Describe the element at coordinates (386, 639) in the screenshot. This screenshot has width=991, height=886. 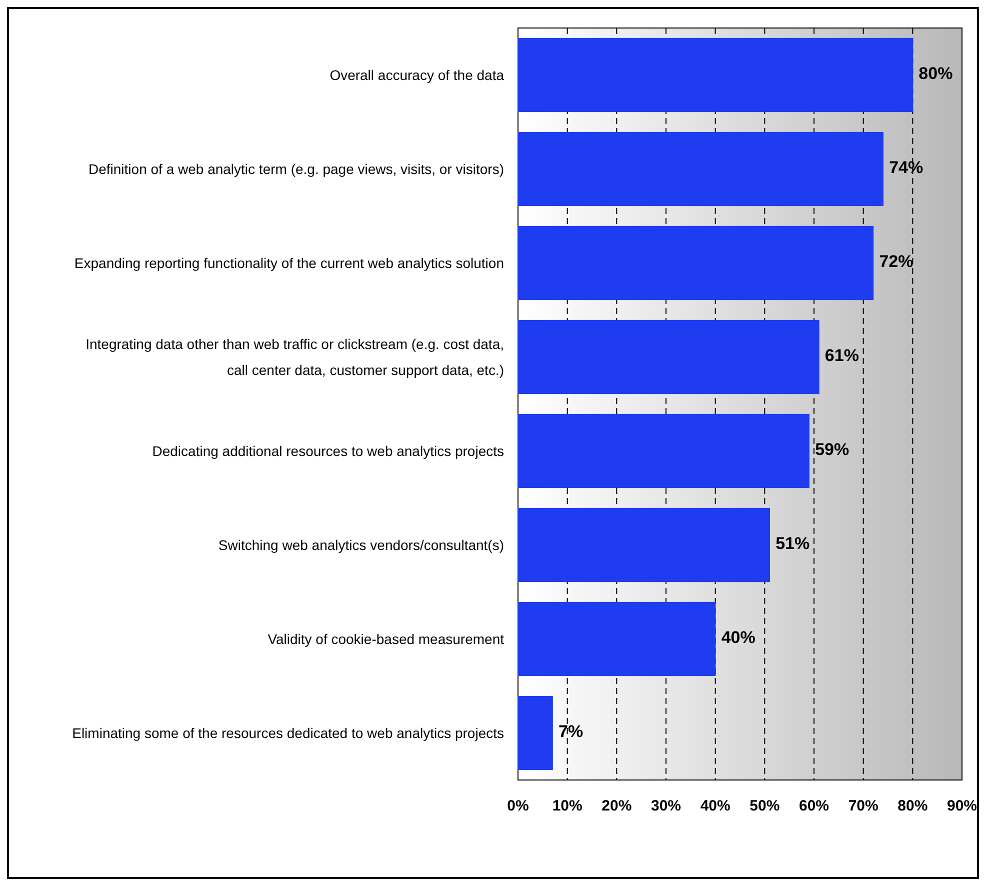
I see `y-tick-label: Validity of cookie-based measurement` at that location.